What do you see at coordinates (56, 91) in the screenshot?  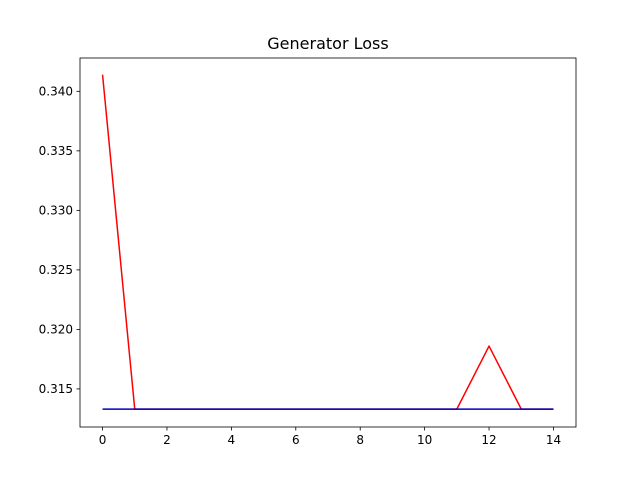 I see `y-tick-label: 0.340` at bounding box center [56, 91].